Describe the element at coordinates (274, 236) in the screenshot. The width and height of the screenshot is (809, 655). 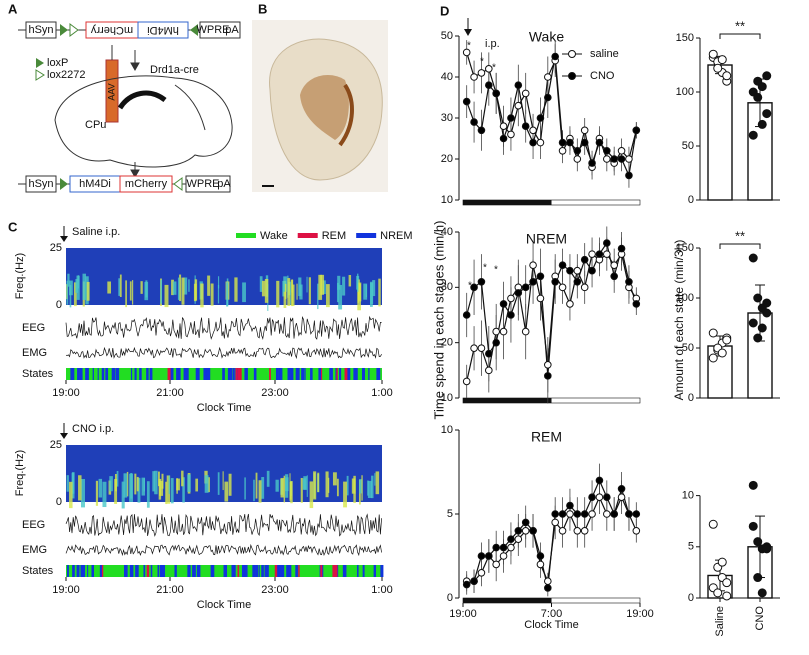
I see `legend-label: Wake` at that location.